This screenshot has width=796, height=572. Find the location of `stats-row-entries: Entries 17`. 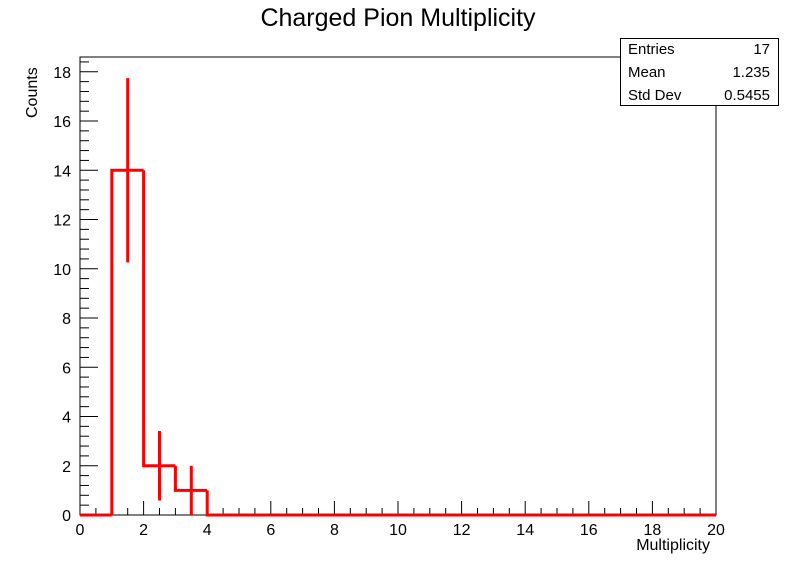

stats-row-entries: Entries 17 is located at coordinates (699, 52).